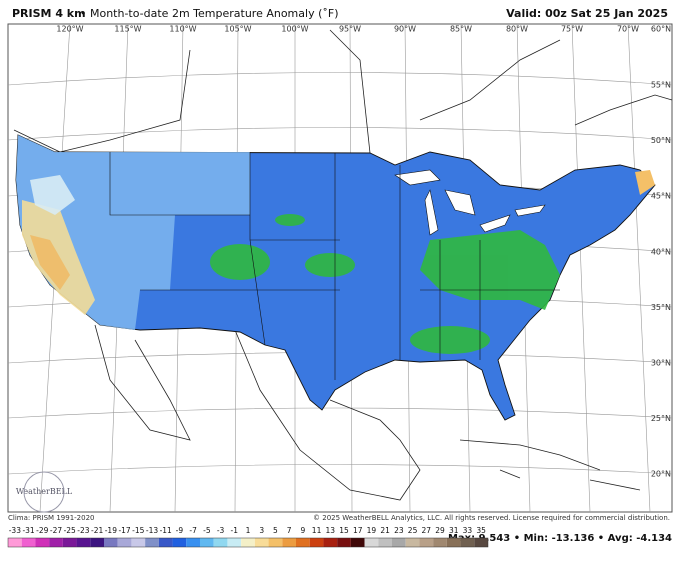 The width and height of the screenshot is (680, 562). Describe the element at coordinates (427, 530) in the screenshot. I see `colorbar-label: 27` at that location.